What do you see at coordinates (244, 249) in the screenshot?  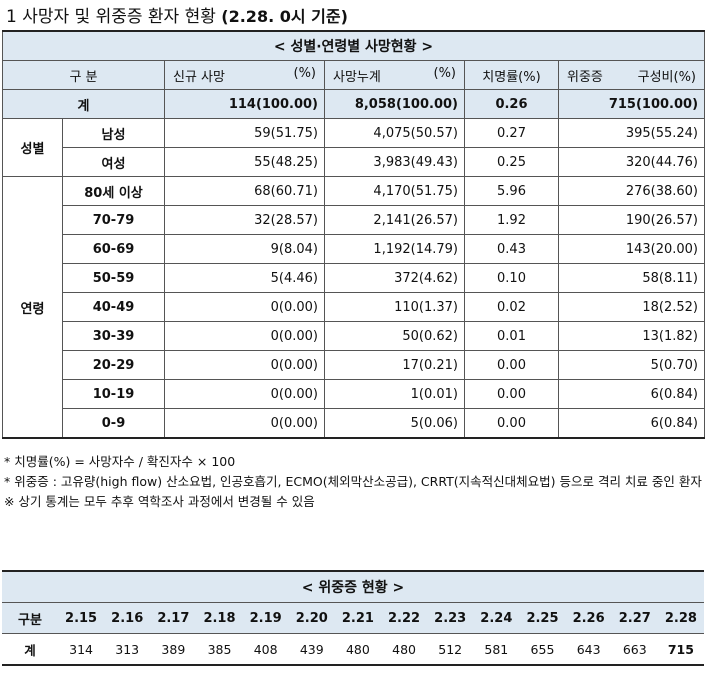 I see `new-deaths-cell: 9(8.04)` at bounding box center [244, 249].